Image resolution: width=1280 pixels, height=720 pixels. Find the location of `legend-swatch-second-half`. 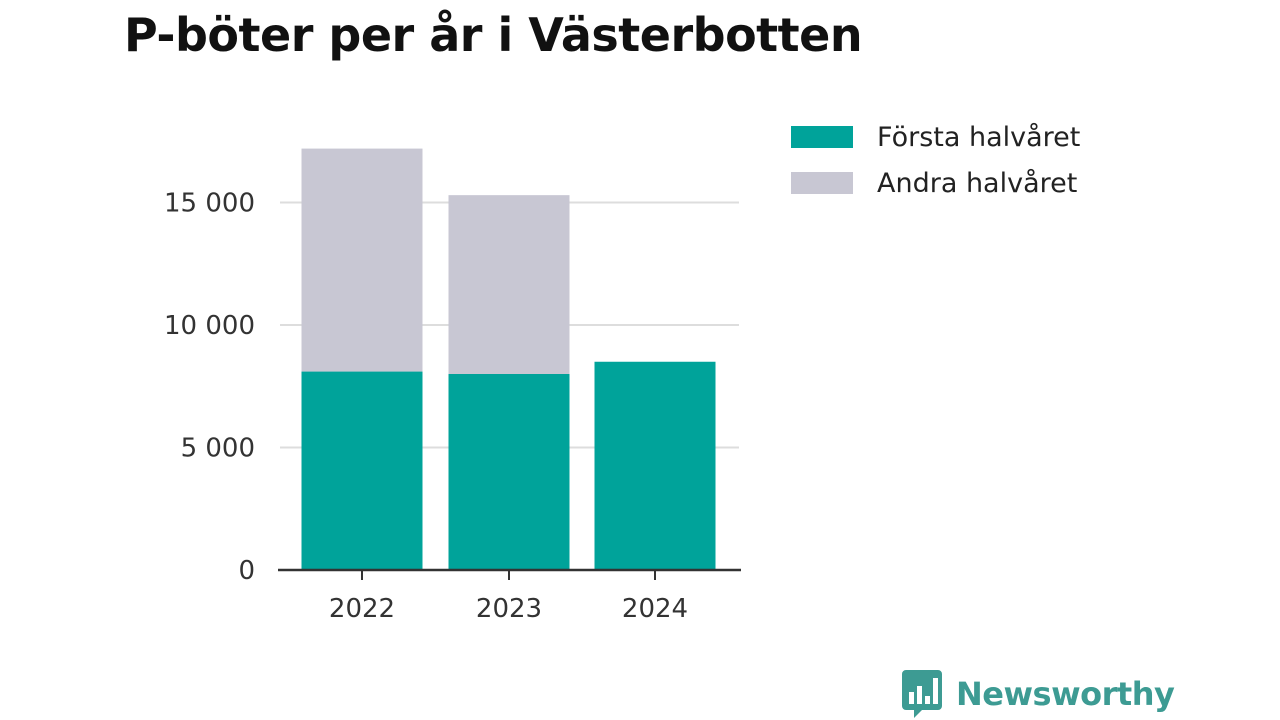

legend-swatch-second-half is located at coordinates (822, 183).